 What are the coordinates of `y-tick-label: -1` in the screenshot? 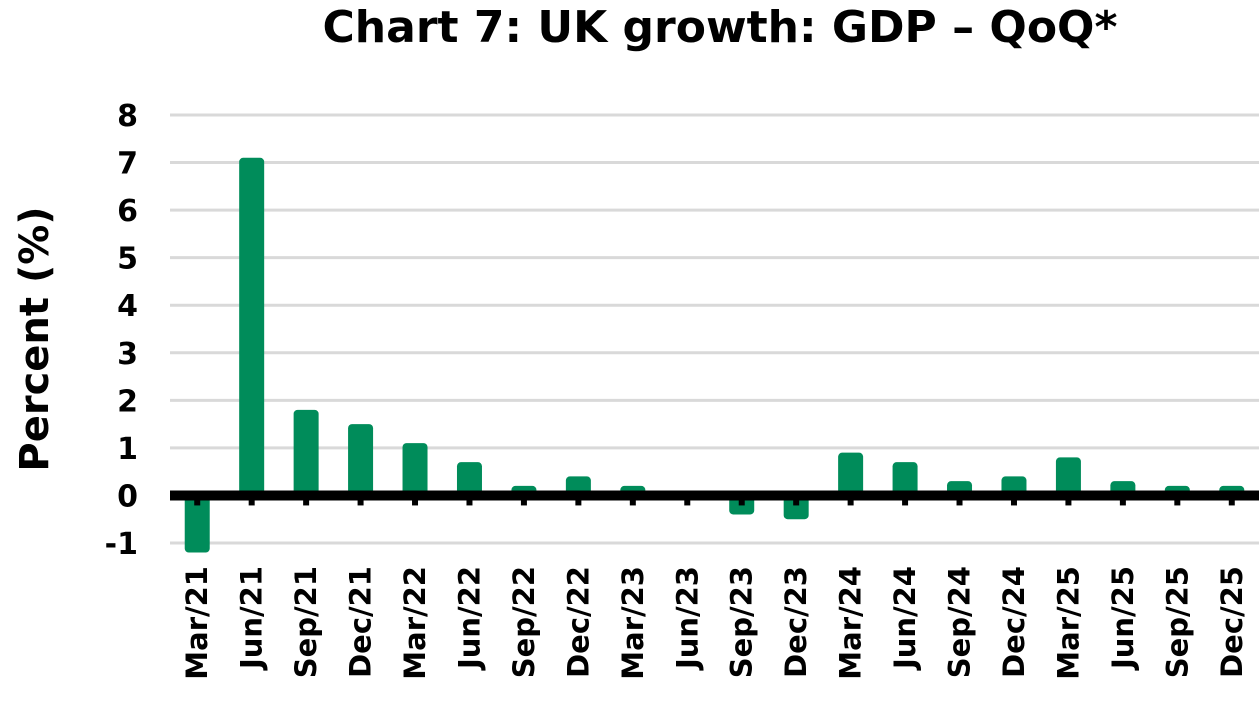 It's located at (121, 544).